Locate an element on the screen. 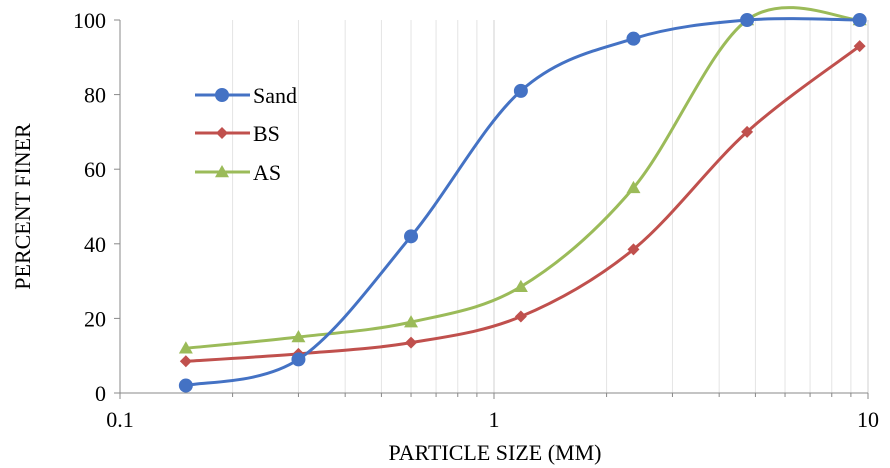 The image size is (890, 468). legend-marker-as is located at coordinates (222, 171).